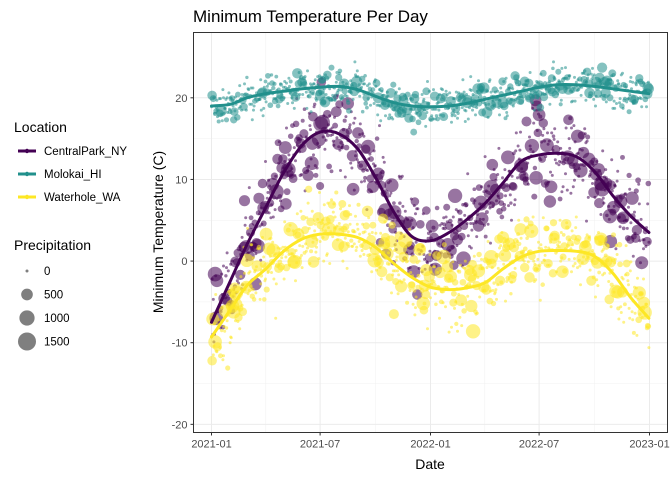 Image resolution: width=672 pixels, height=480 pixels. I want to click on smooth-line-Molokai_HI, so click(430, 95).